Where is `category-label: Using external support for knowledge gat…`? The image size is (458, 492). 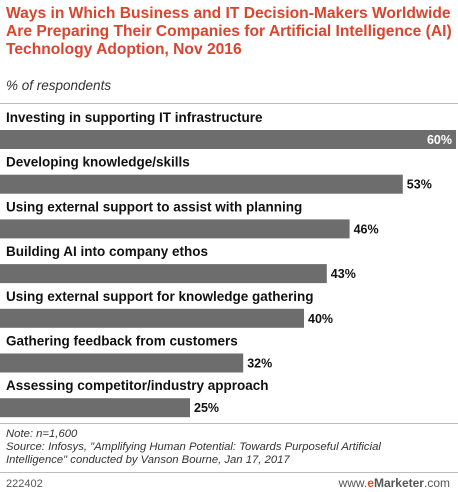 category-label: Using external support for knowledge gat… is located at coordinates (160, 296).